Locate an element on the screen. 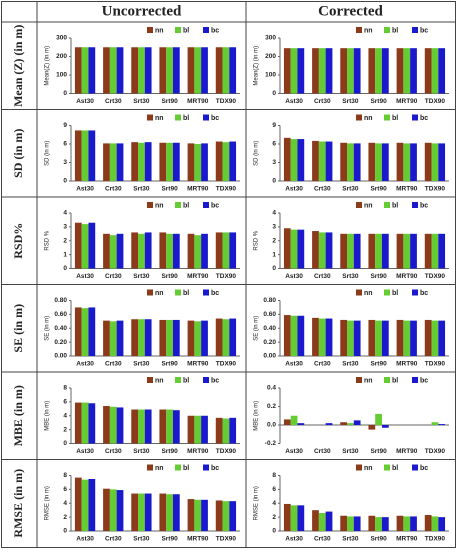 The image size is (457, 555). y-tick-label: 4 is located at coordinates (274, 503).